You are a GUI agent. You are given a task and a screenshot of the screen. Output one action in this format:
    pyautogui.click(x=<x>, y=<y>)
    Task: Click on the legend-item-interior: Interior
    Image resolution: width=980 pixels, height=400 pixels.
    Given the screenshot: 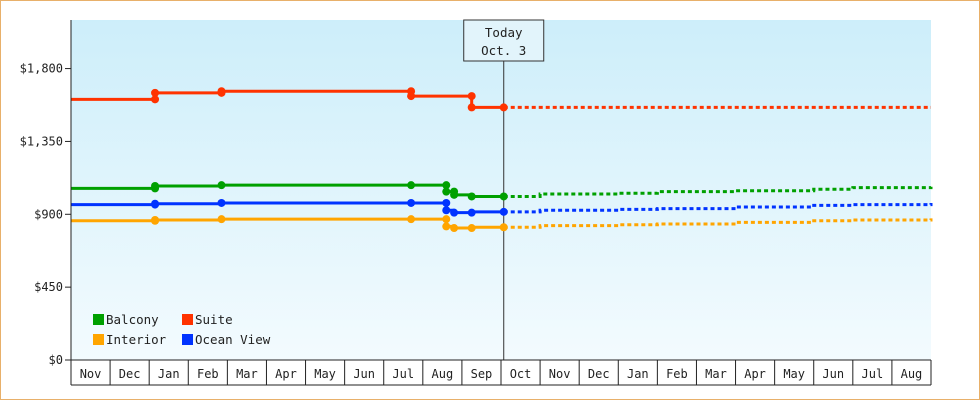 What is the action you would take?
    pyautogui.click(x=130, y=339)
    